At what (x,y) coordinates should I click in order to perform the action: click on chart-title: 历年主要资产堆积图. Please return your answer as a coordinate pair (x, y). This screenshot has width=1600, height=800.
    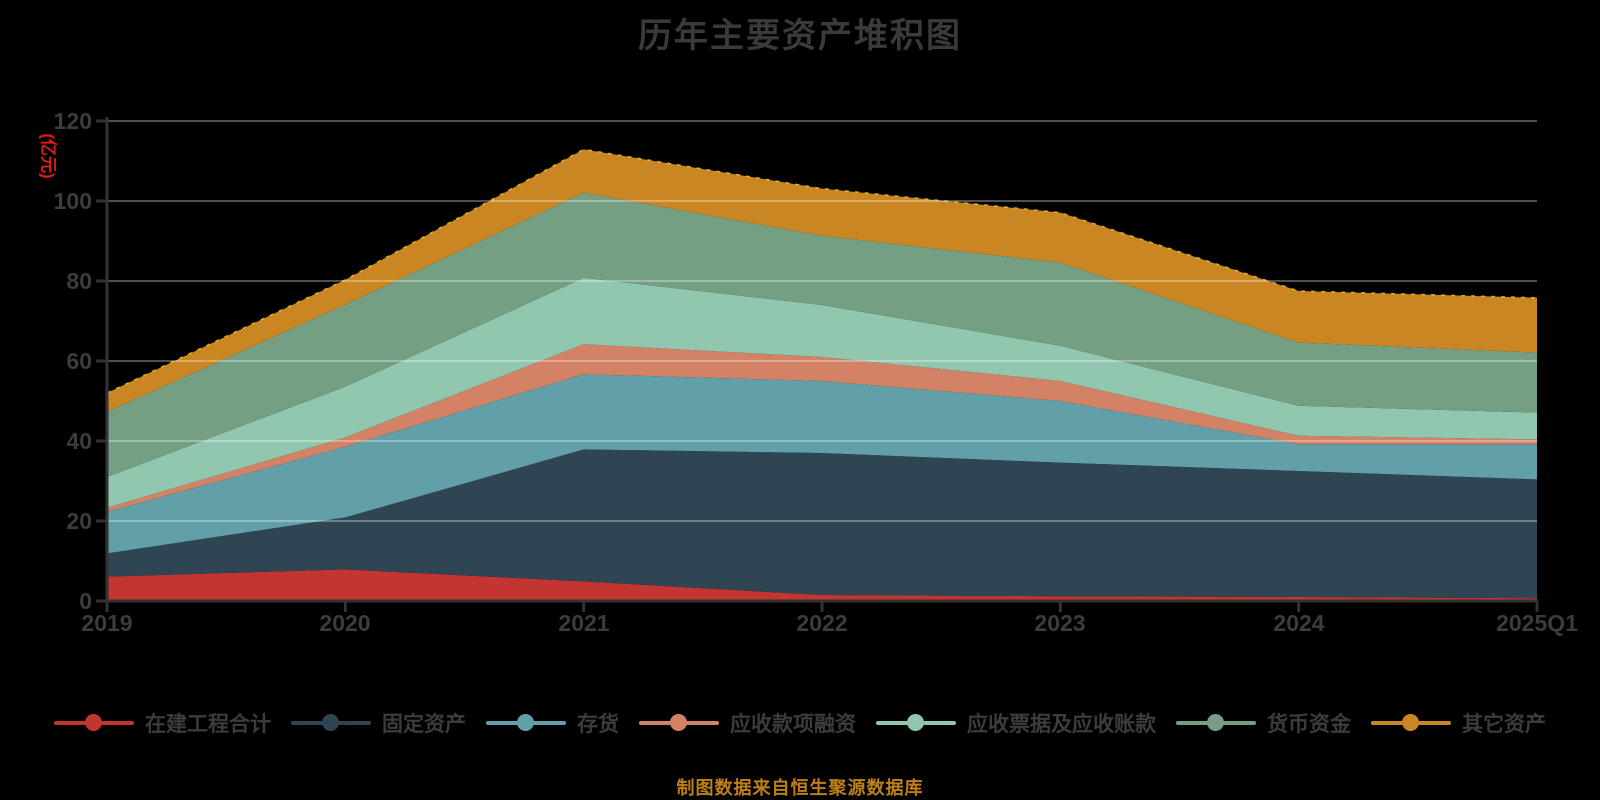
    Looking at the image, I should click on (800, 36).